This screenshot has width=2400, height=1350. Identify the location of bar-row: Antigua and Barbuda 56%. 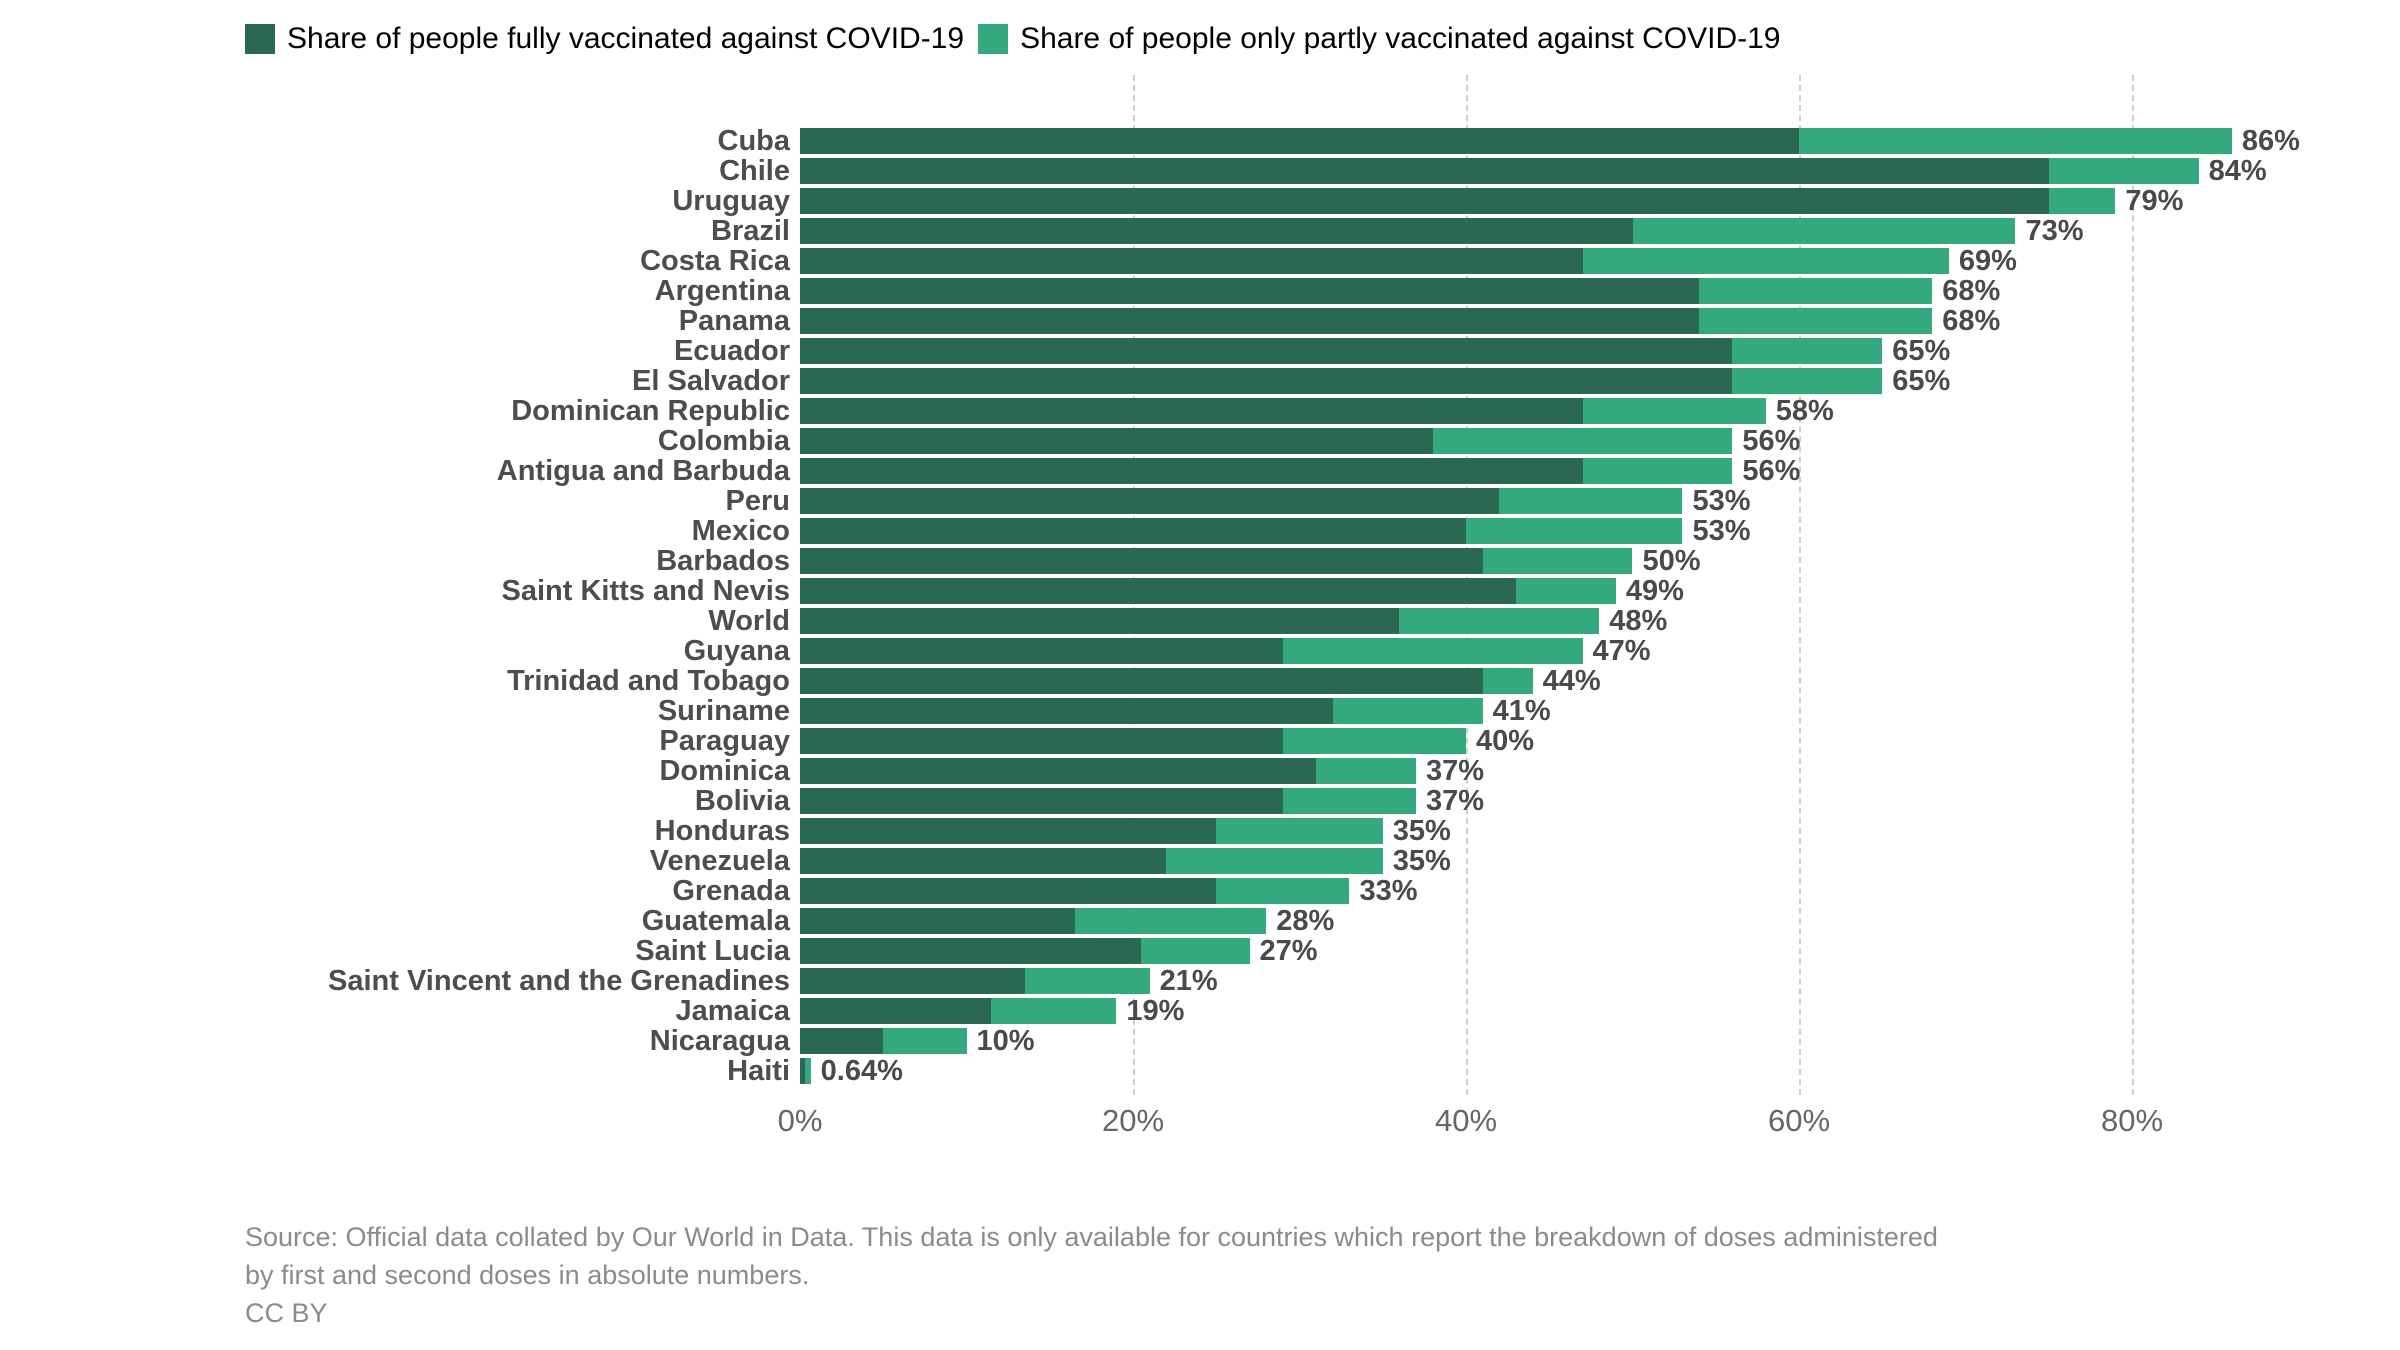
(1200, 471).